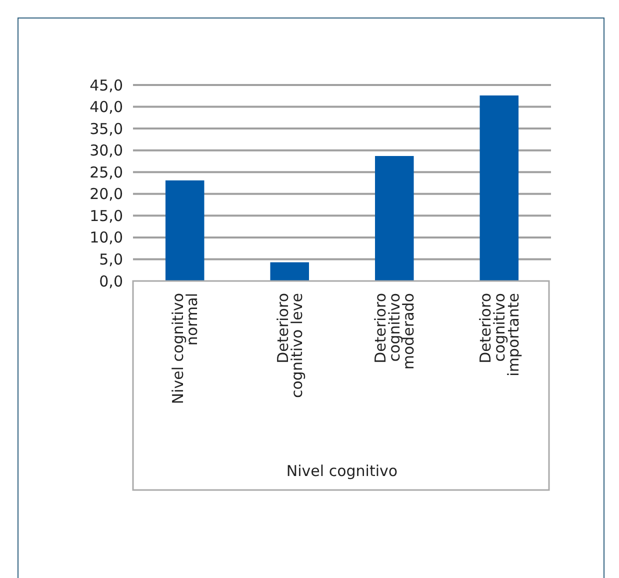  I want to click on y-tick-label: 20,0, so click(106, 194).